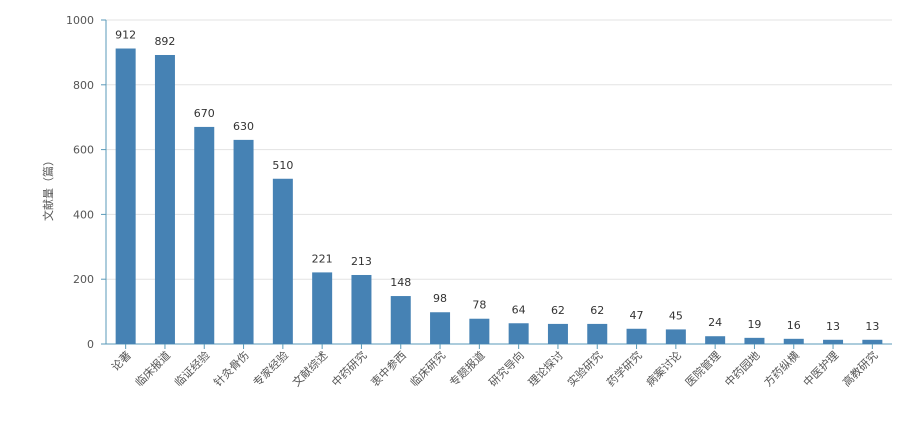 Image resolution: width=907 pixels, height=424 pixels. Describe the element at coordinates (479, 305) in the screenshot. I see `data-label: 78` at that location.